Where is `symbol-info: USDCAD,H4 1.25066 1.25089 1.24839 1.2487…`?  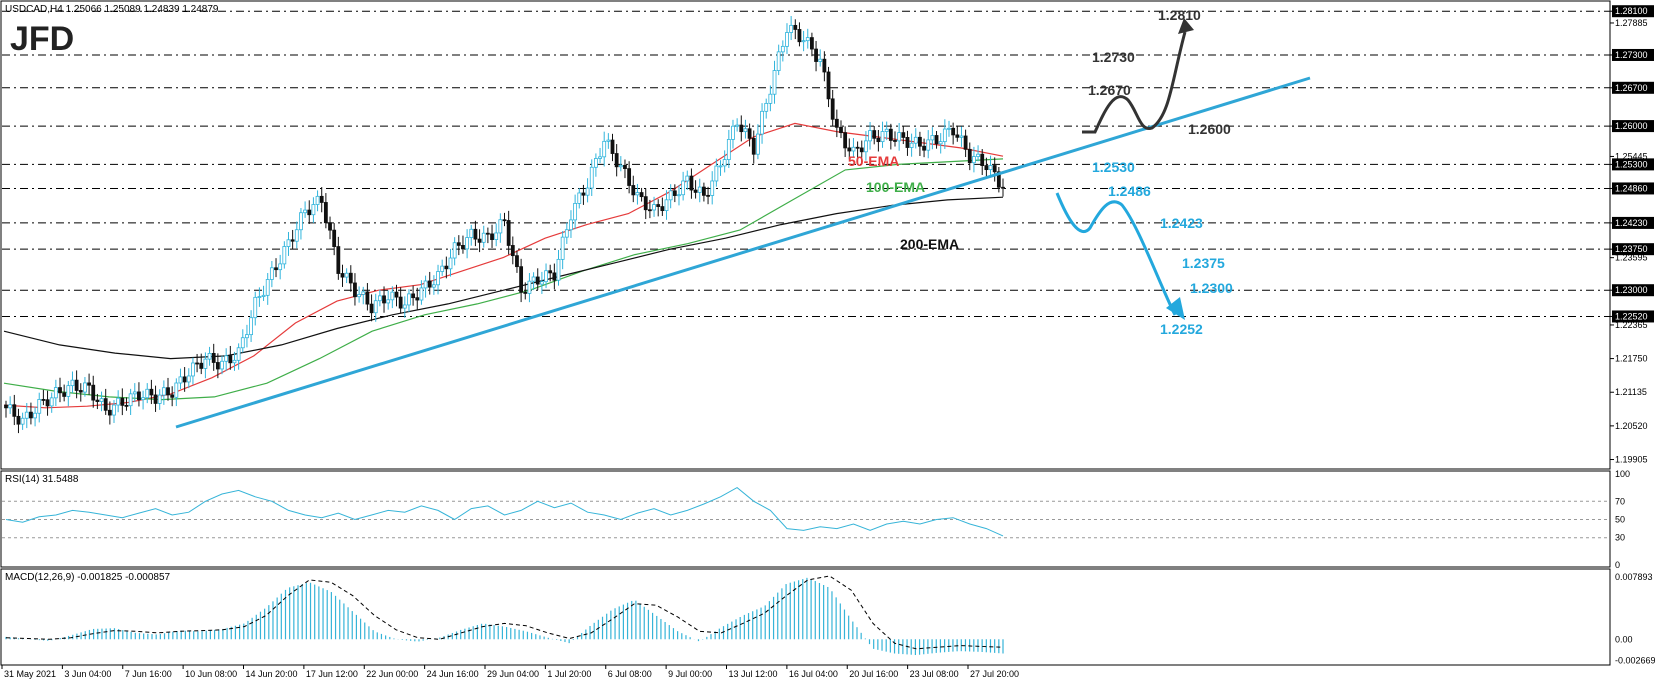 symbol-info: USDCAD,H4 1.25066 1.25089 1.24839 1.2487… is located at coordinates (112, 9).